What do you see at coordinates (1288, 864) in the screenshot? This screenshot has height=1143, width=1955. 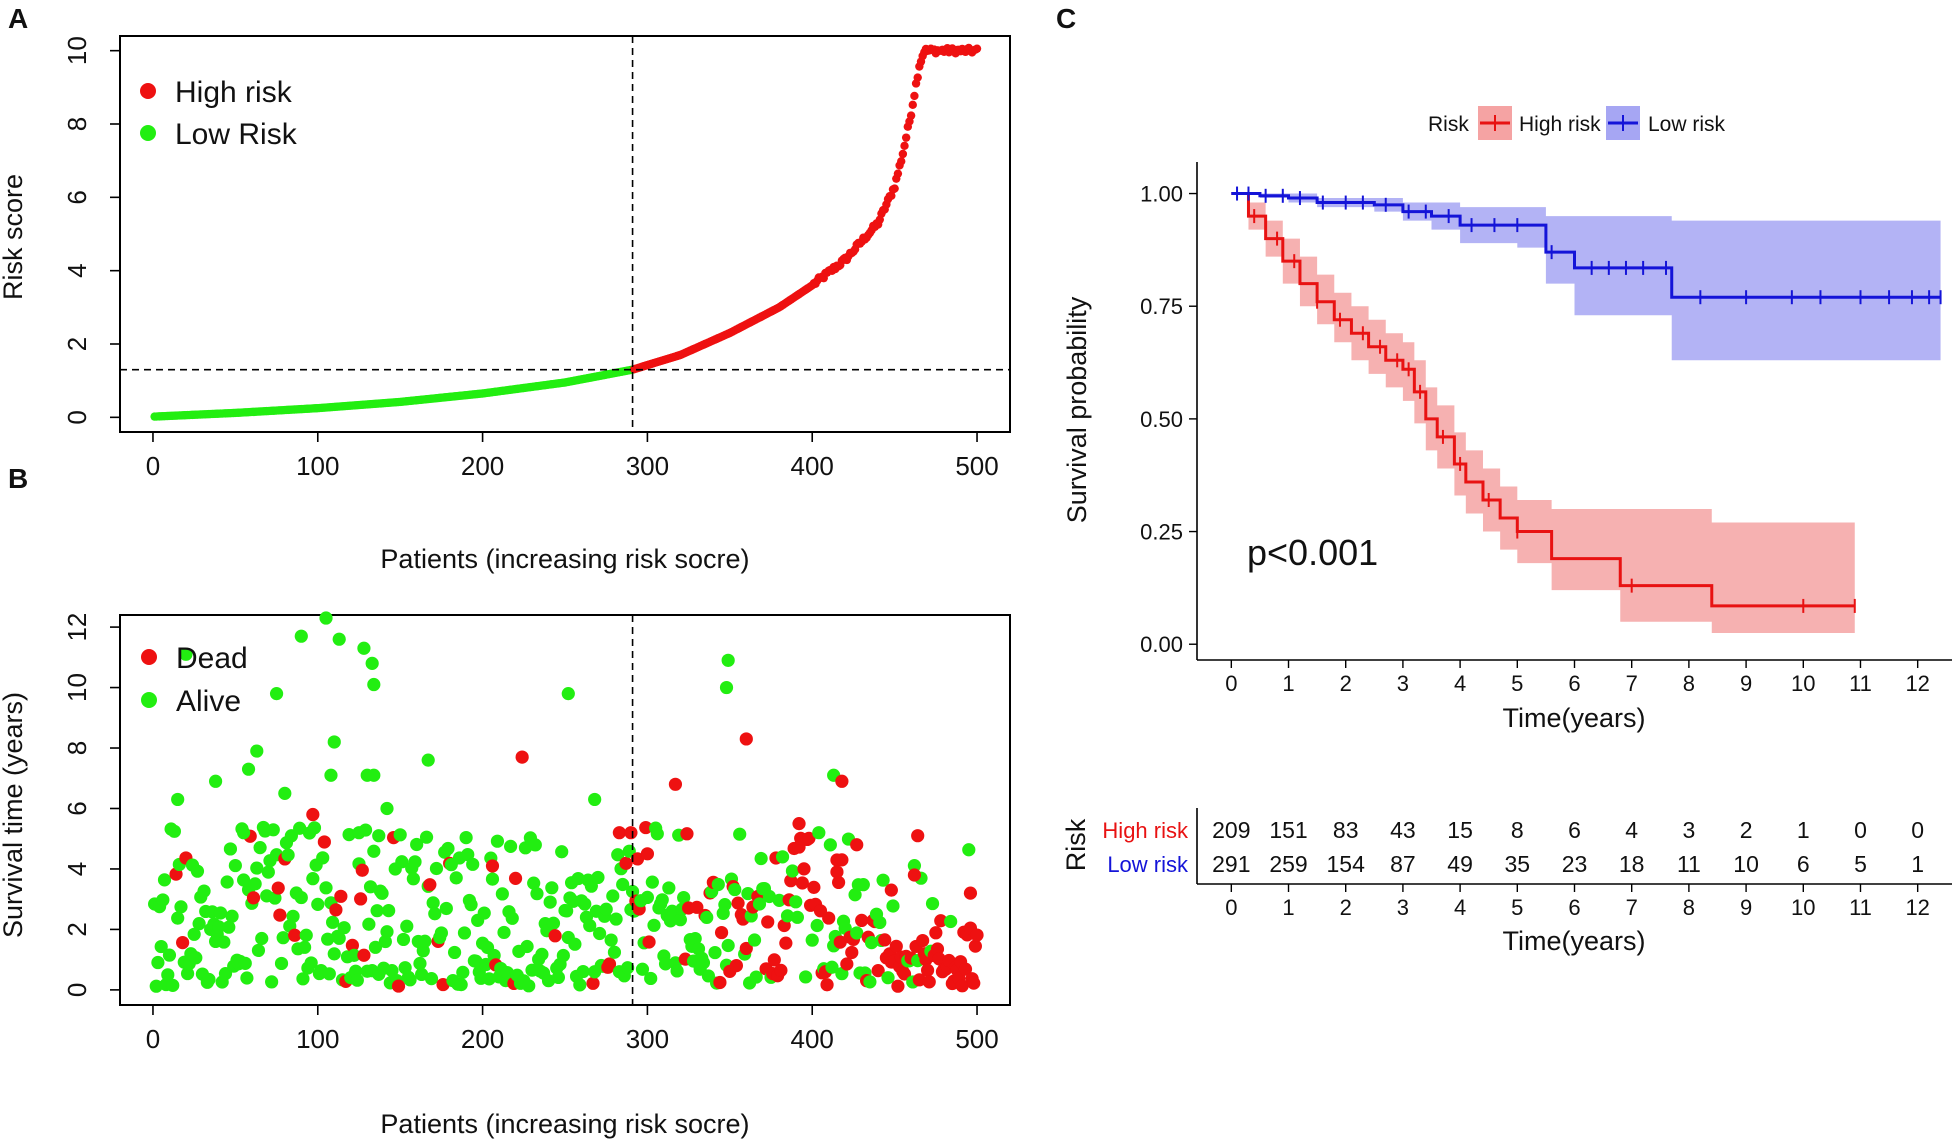 I see `risk-table-cell: 259` at bounding box center [1288, 864].